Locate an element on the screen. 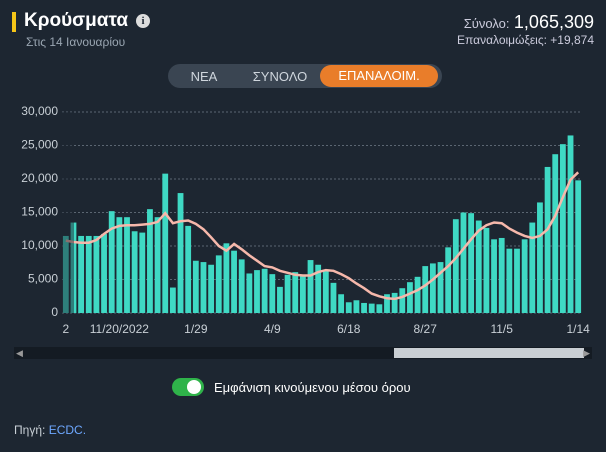 The height and width of the screenshot is (452, 606). y-tick-label: 20,000 is located at coordinates (39, 178).